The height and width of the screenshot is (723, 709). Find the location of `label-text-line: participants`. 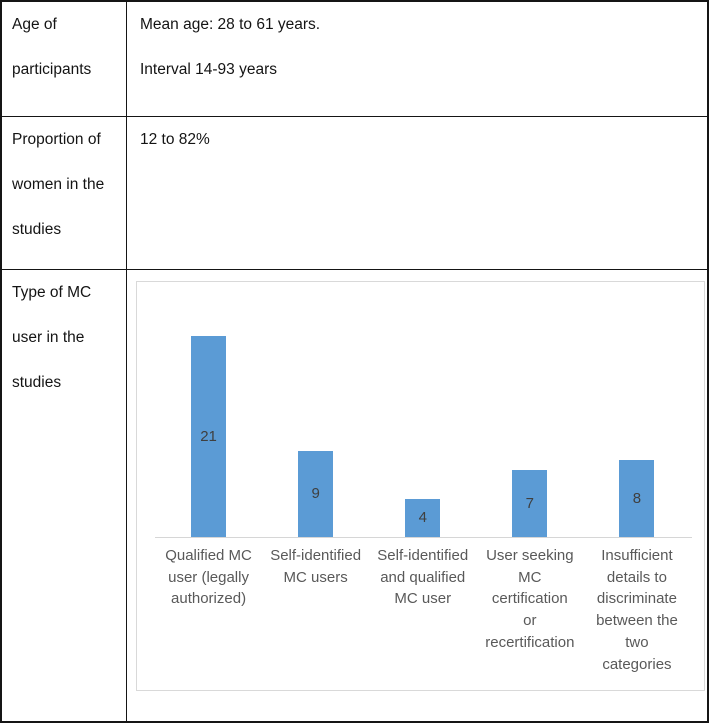

label-text-line: participants is located at coordinates (52, 69).